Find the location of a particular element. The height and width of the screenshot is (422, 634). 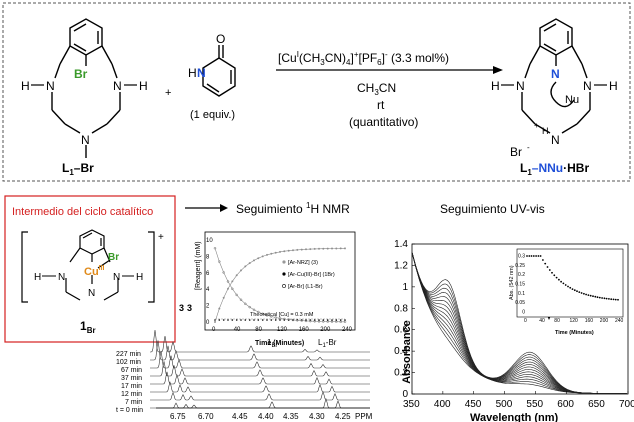

nmr-inset-curve is located at coordinates (279, 285).